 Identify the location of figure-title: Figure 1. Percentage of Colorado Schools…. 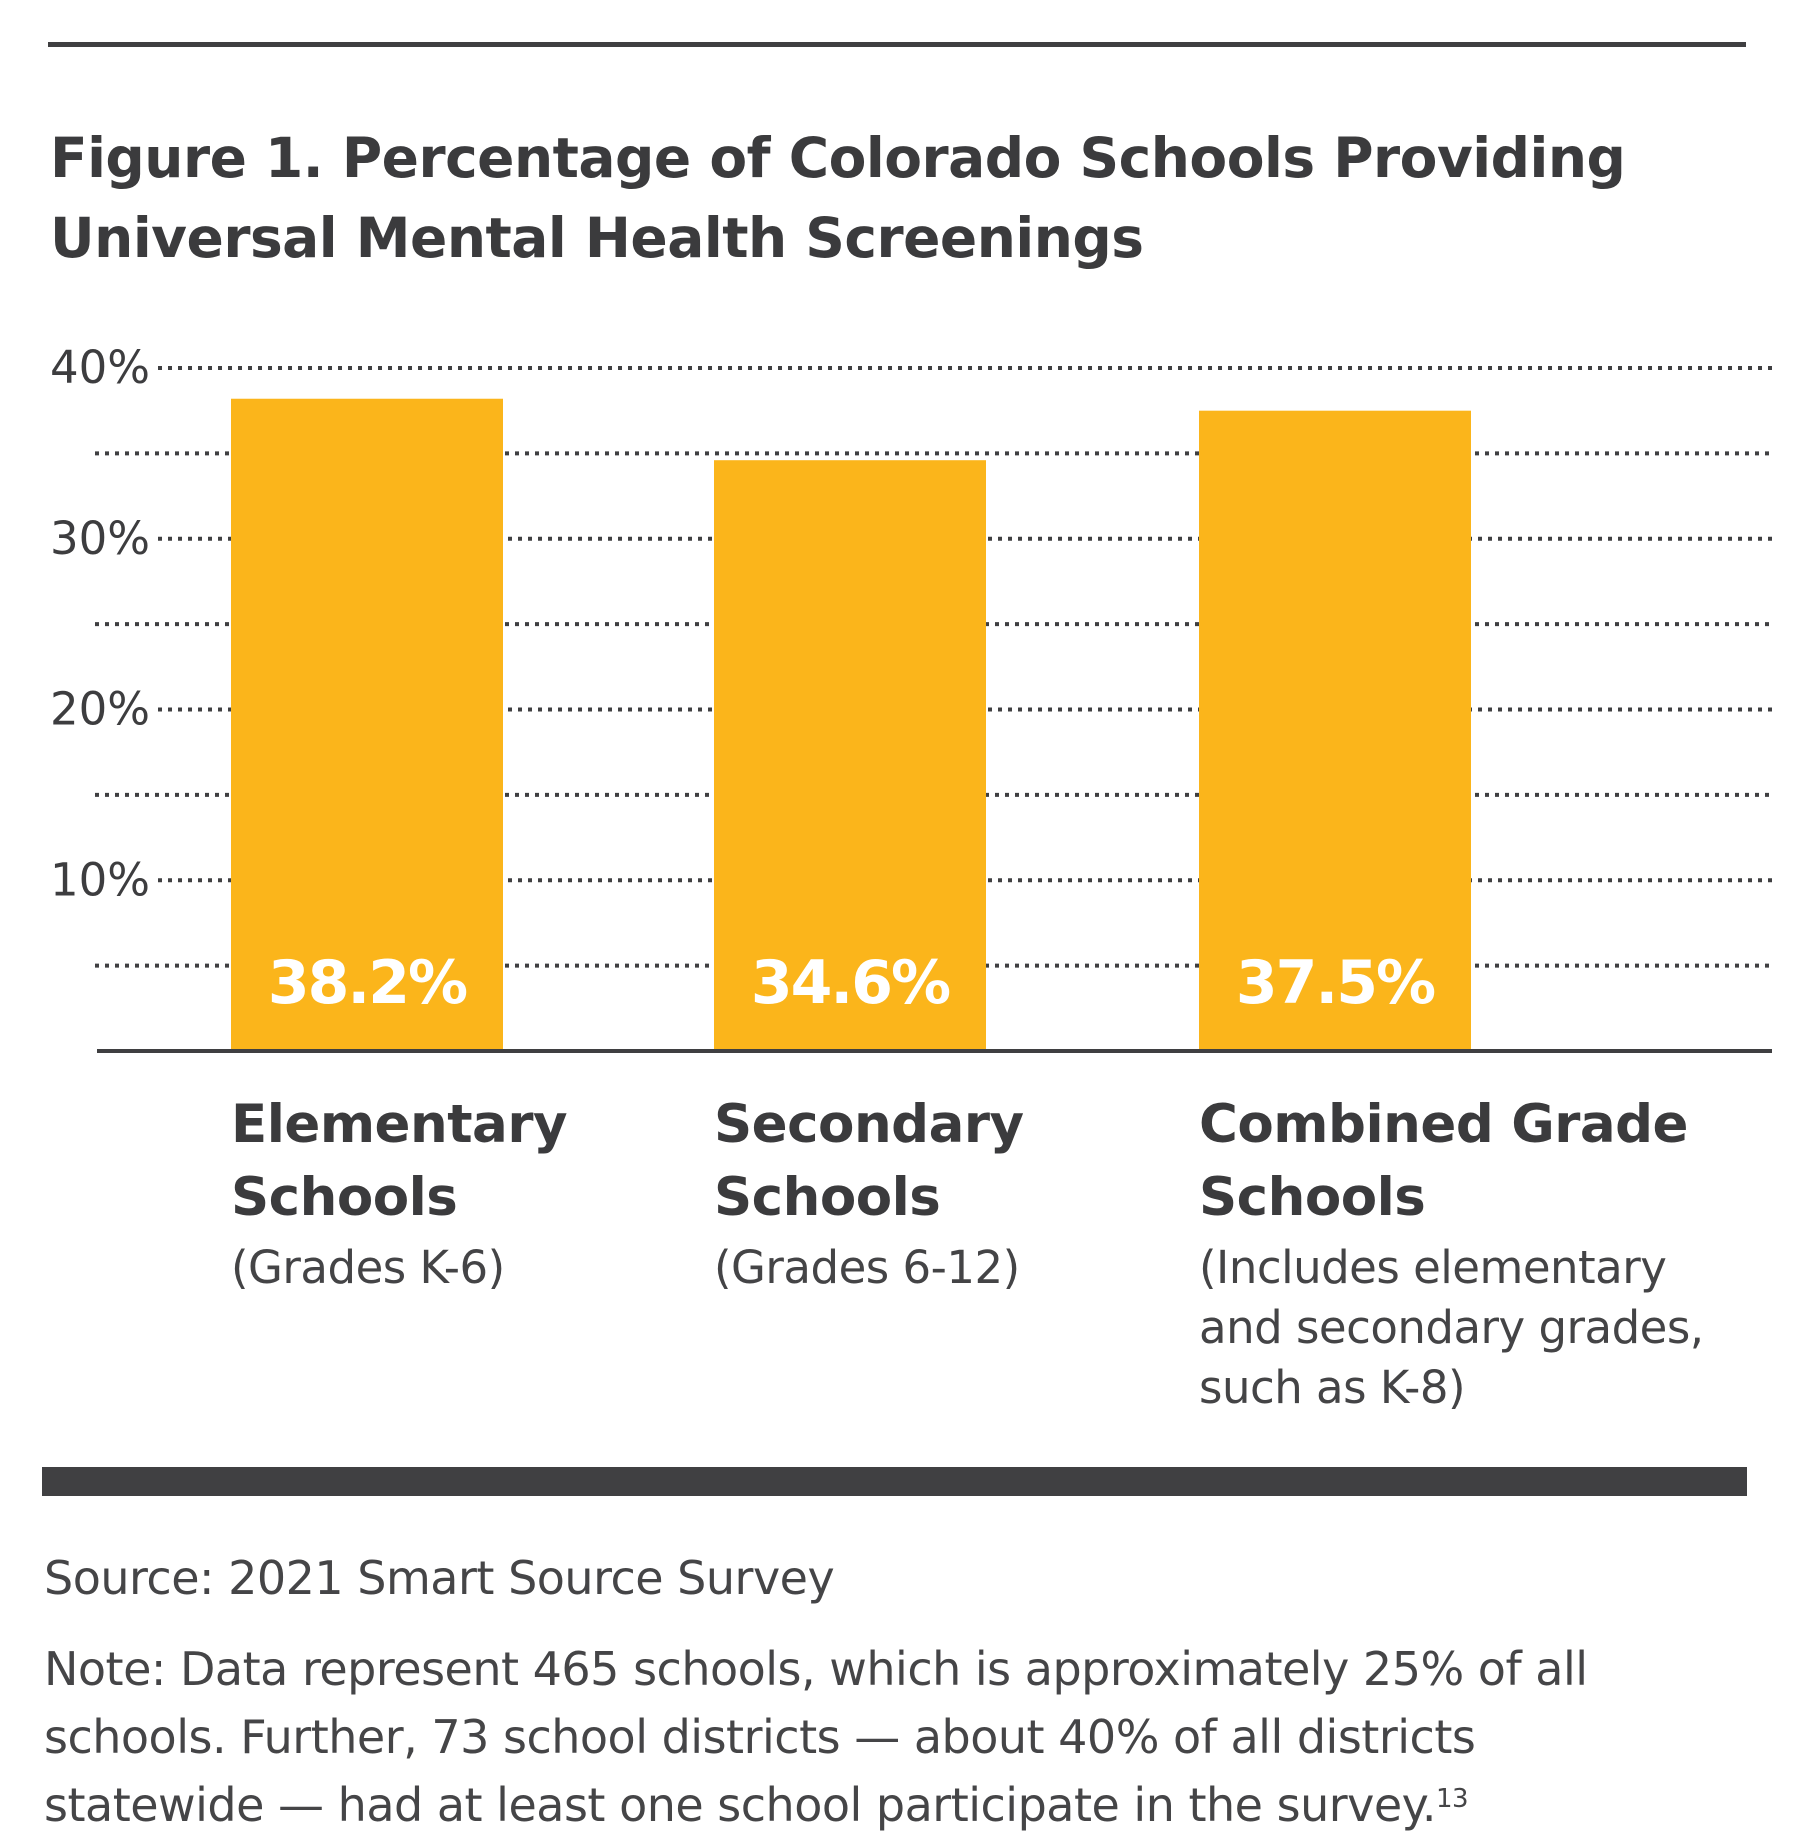
(838, 198).